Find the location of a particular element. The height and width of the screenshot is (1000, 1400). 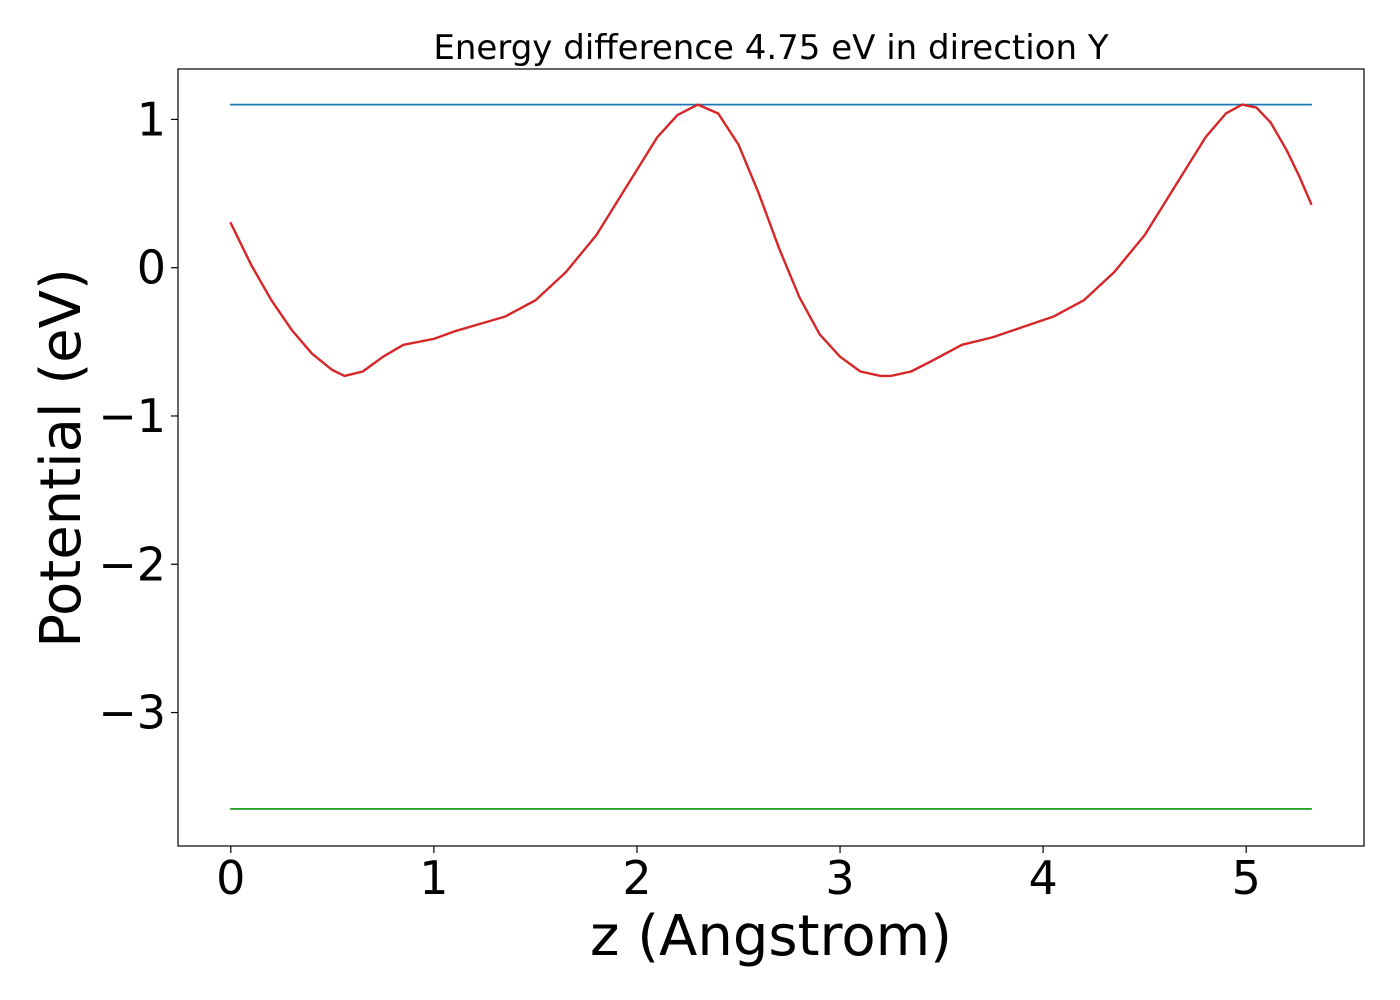

x-tick-label: 1 is located at coordinates (433, 878).